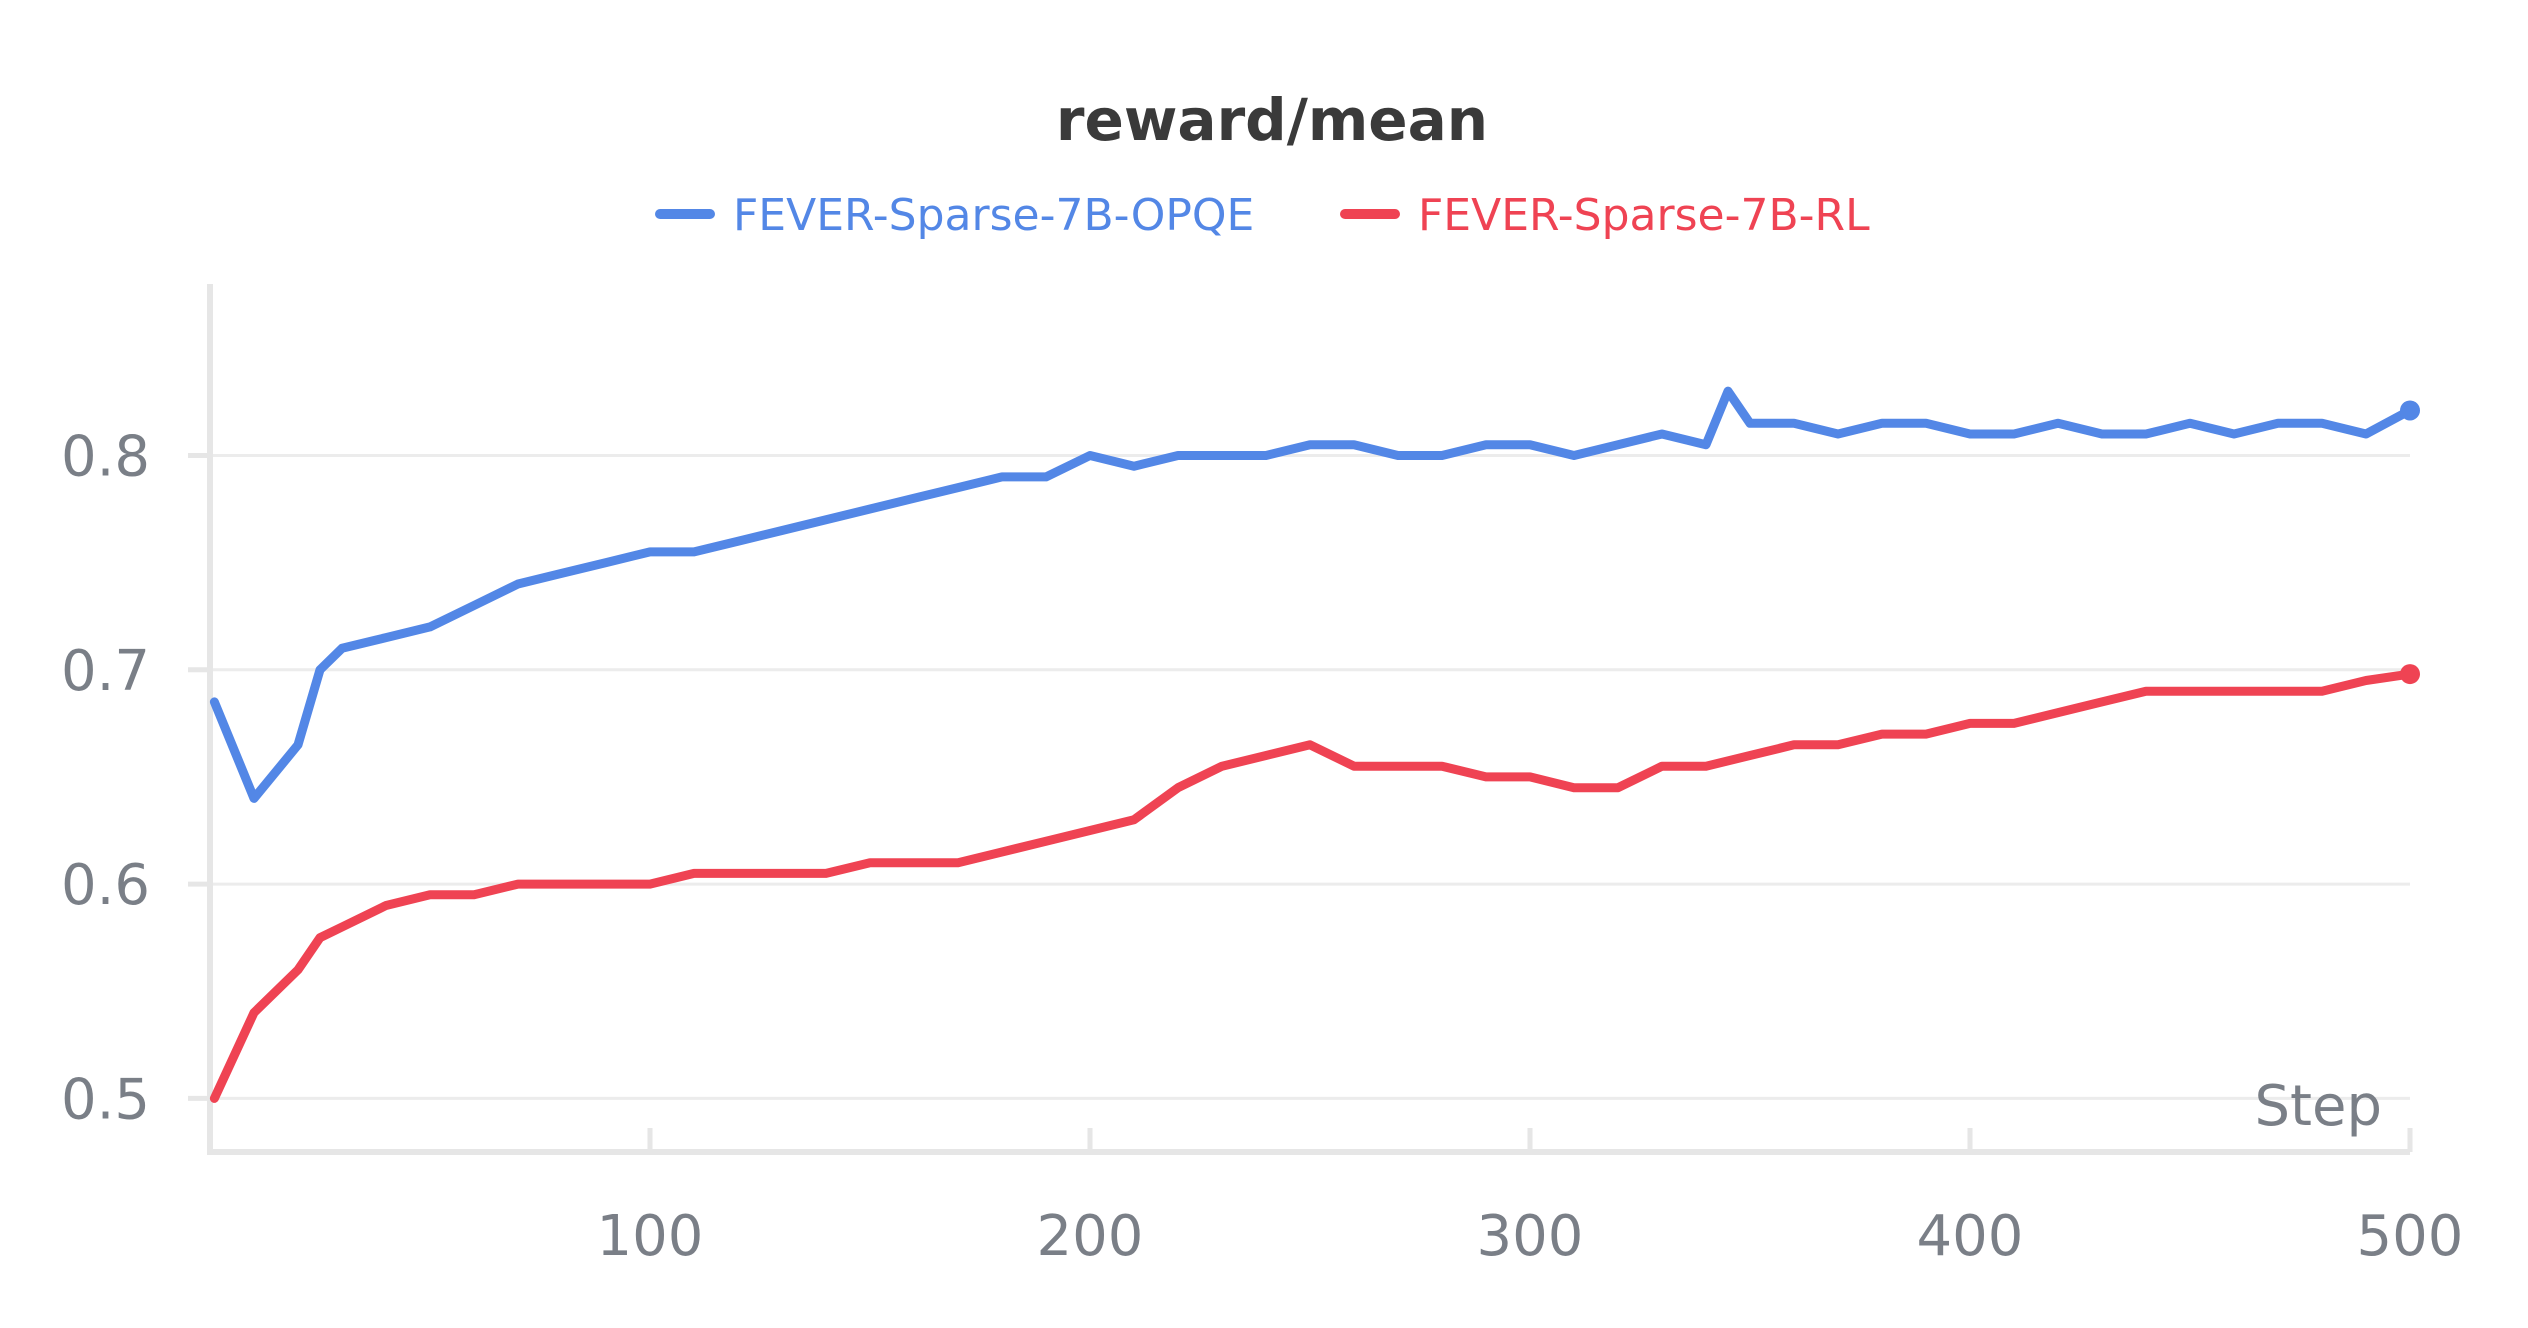 The image size is (2528, 1328). What do you see at coordinates (2410, 1236) in the screenshot?
I see `x-tick-label: 500` at bounding box center [2410, 1236].